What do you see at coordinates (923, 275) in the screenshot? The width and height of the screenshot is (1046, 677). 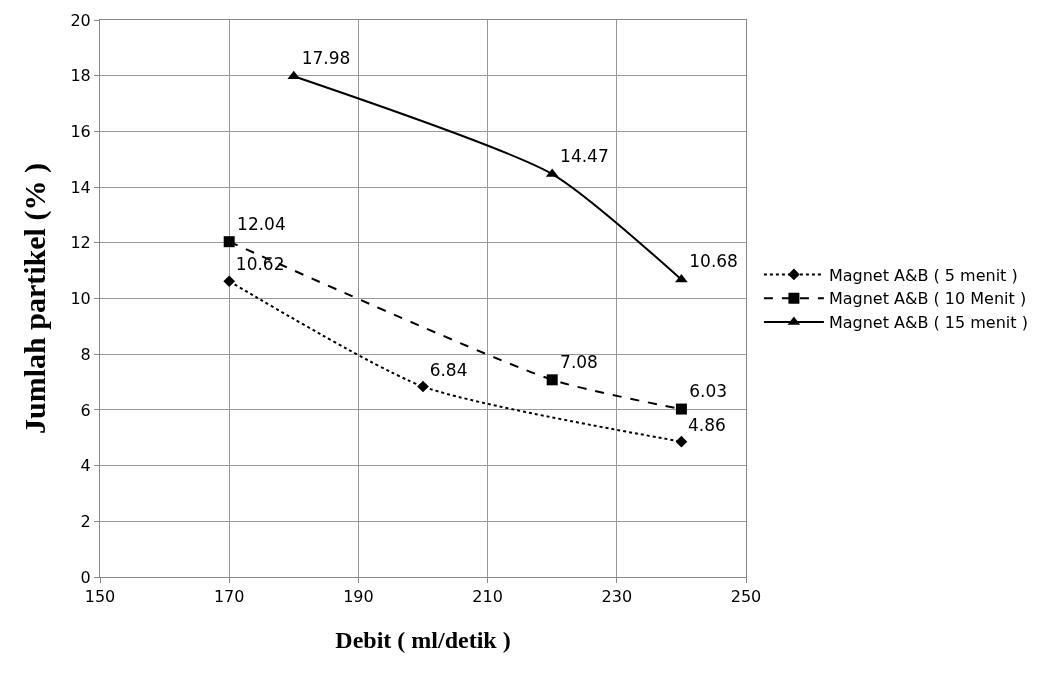 I see `legend-label: Magnet A&B ( 5 menit )` at bounding box center [923, 275].